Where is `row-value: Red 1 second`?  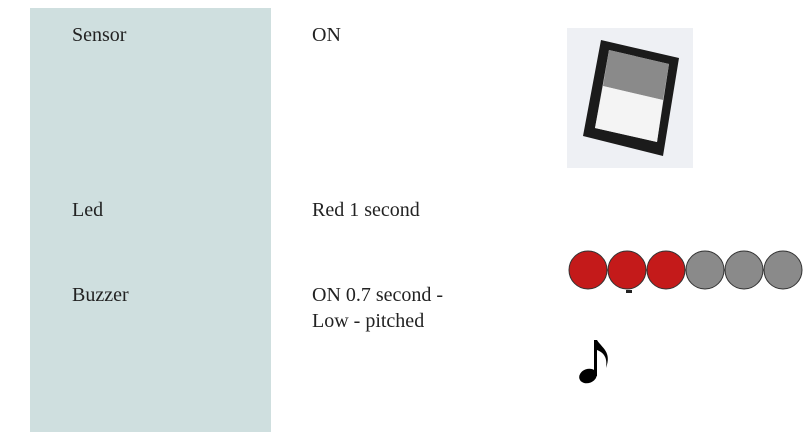 row-value: Red 1 second is located at coordinates (366, 210).